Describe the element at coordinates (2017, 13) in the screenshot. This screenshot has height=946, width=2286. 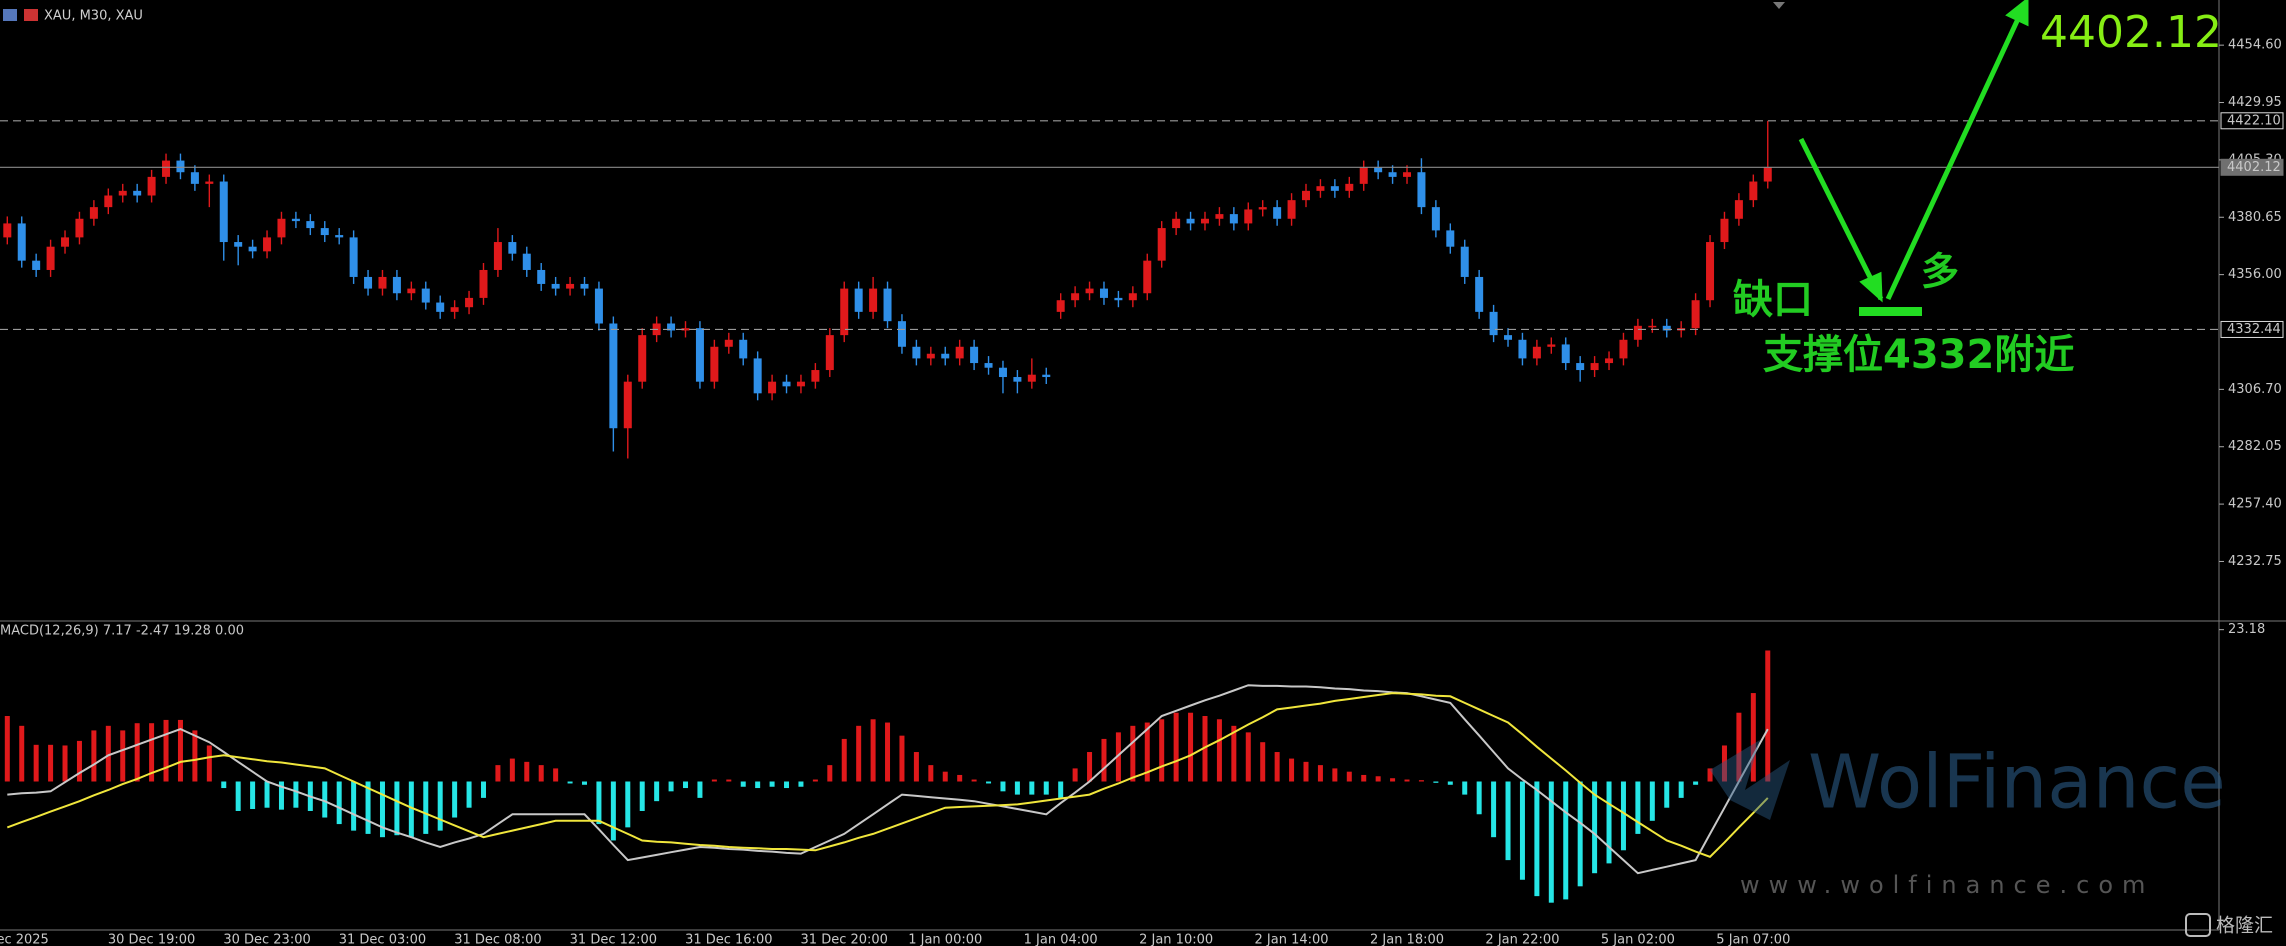
I see `arrow-head` at that location.